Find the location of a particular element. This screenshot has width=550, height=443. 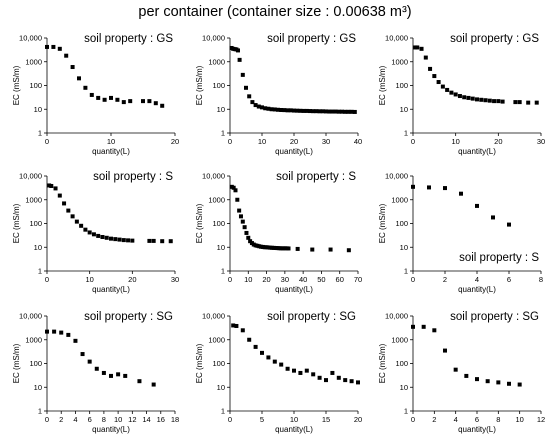

x-tick-label: 16 is located at coordinates (161, 419).